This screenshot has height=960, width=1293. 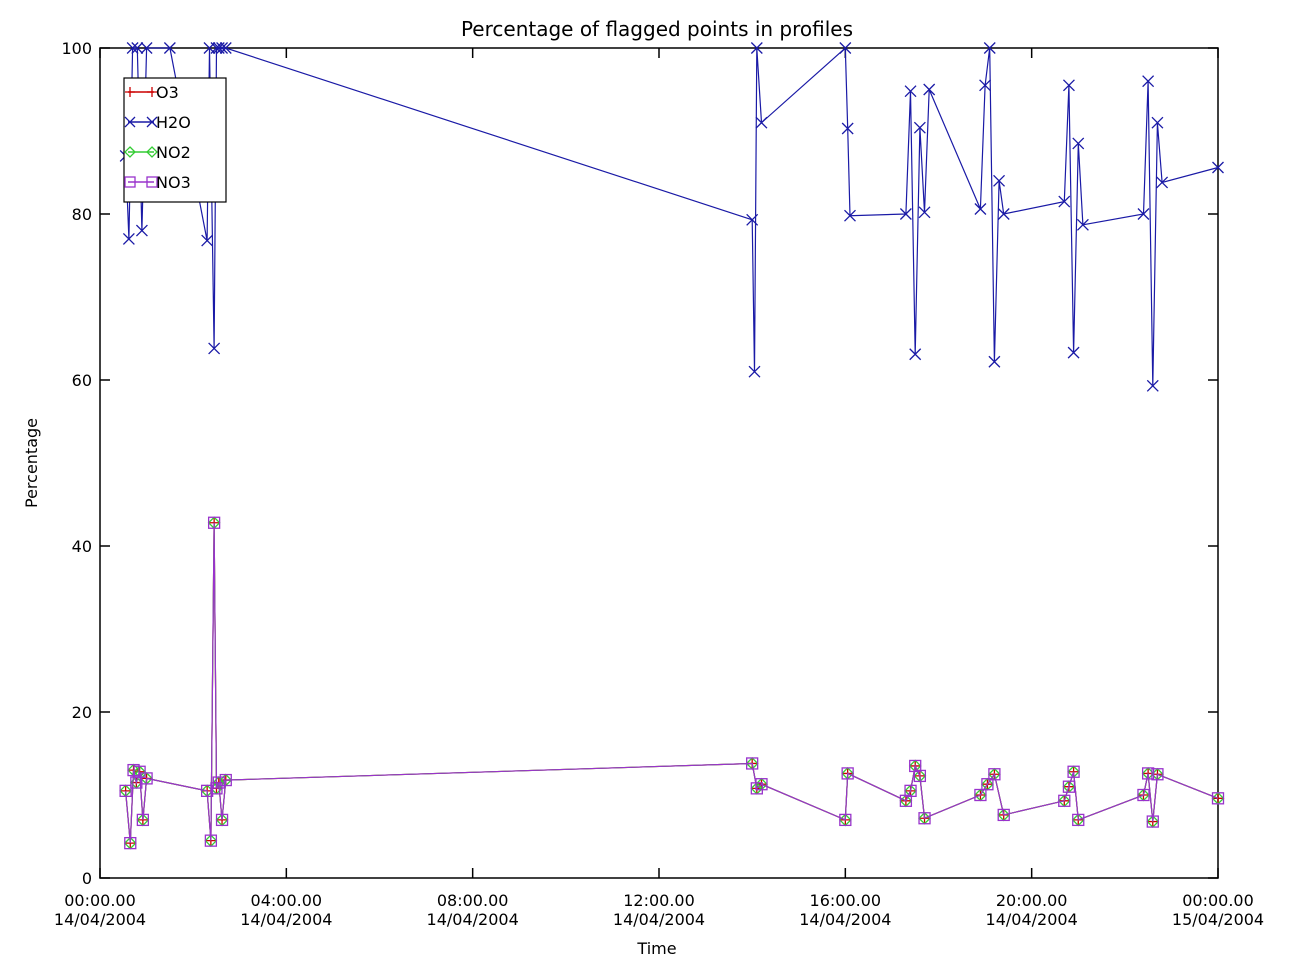 I want to click on y-axis-label: Percentage, so click(x=31, y=463).